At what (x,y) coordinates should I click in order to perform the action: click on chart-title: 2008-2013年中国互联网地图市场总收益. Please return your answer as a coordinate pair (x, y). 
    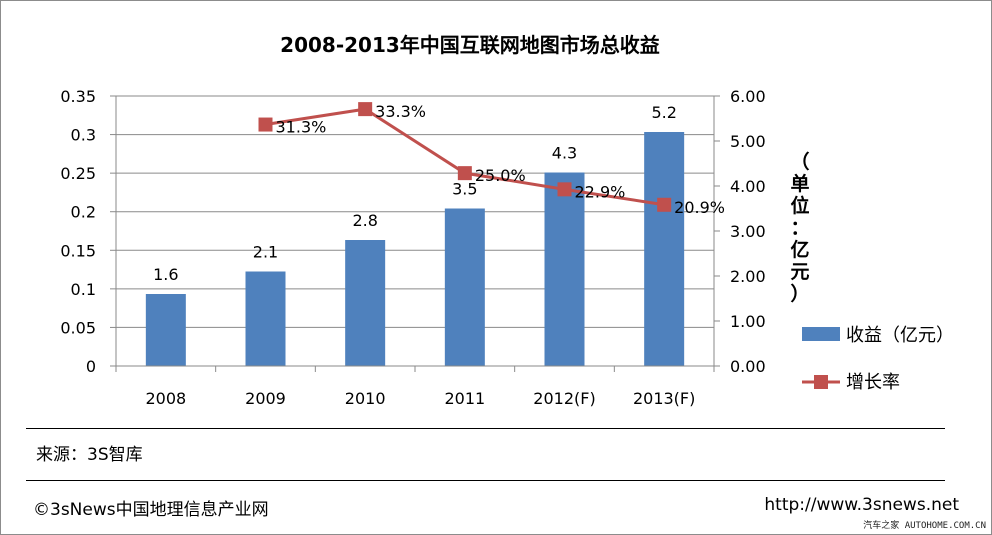
    Looking at the image, I should click on (470, 45).